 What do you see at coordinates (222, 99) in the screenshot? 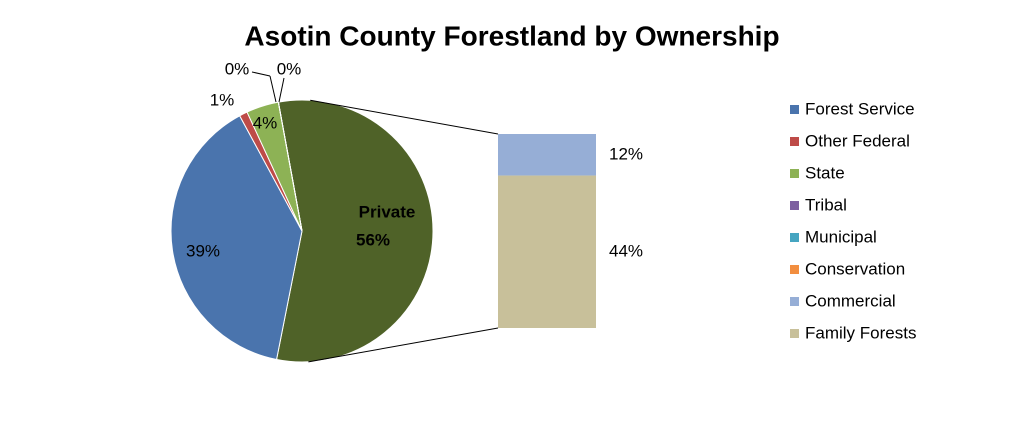
I see `data-label: 1%` at bounding box center [222, 99].